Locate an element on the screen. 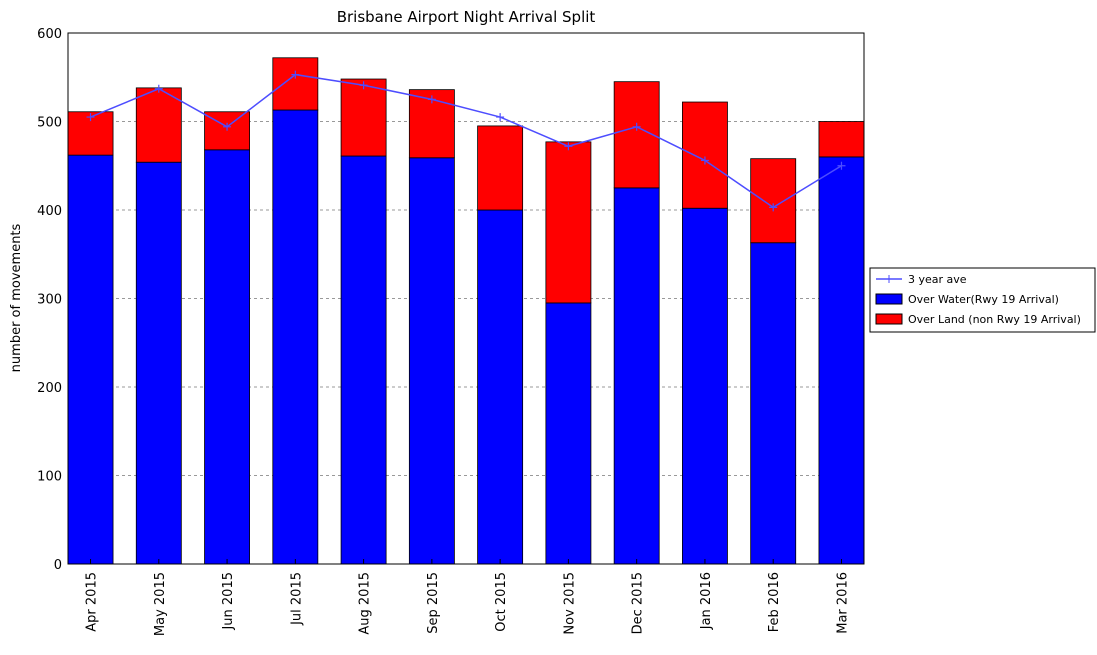 Image resolution: width=1097 pixels, height=655 pixels. x-tick-label: Mar 2016 is located at coordinates (842, 603).